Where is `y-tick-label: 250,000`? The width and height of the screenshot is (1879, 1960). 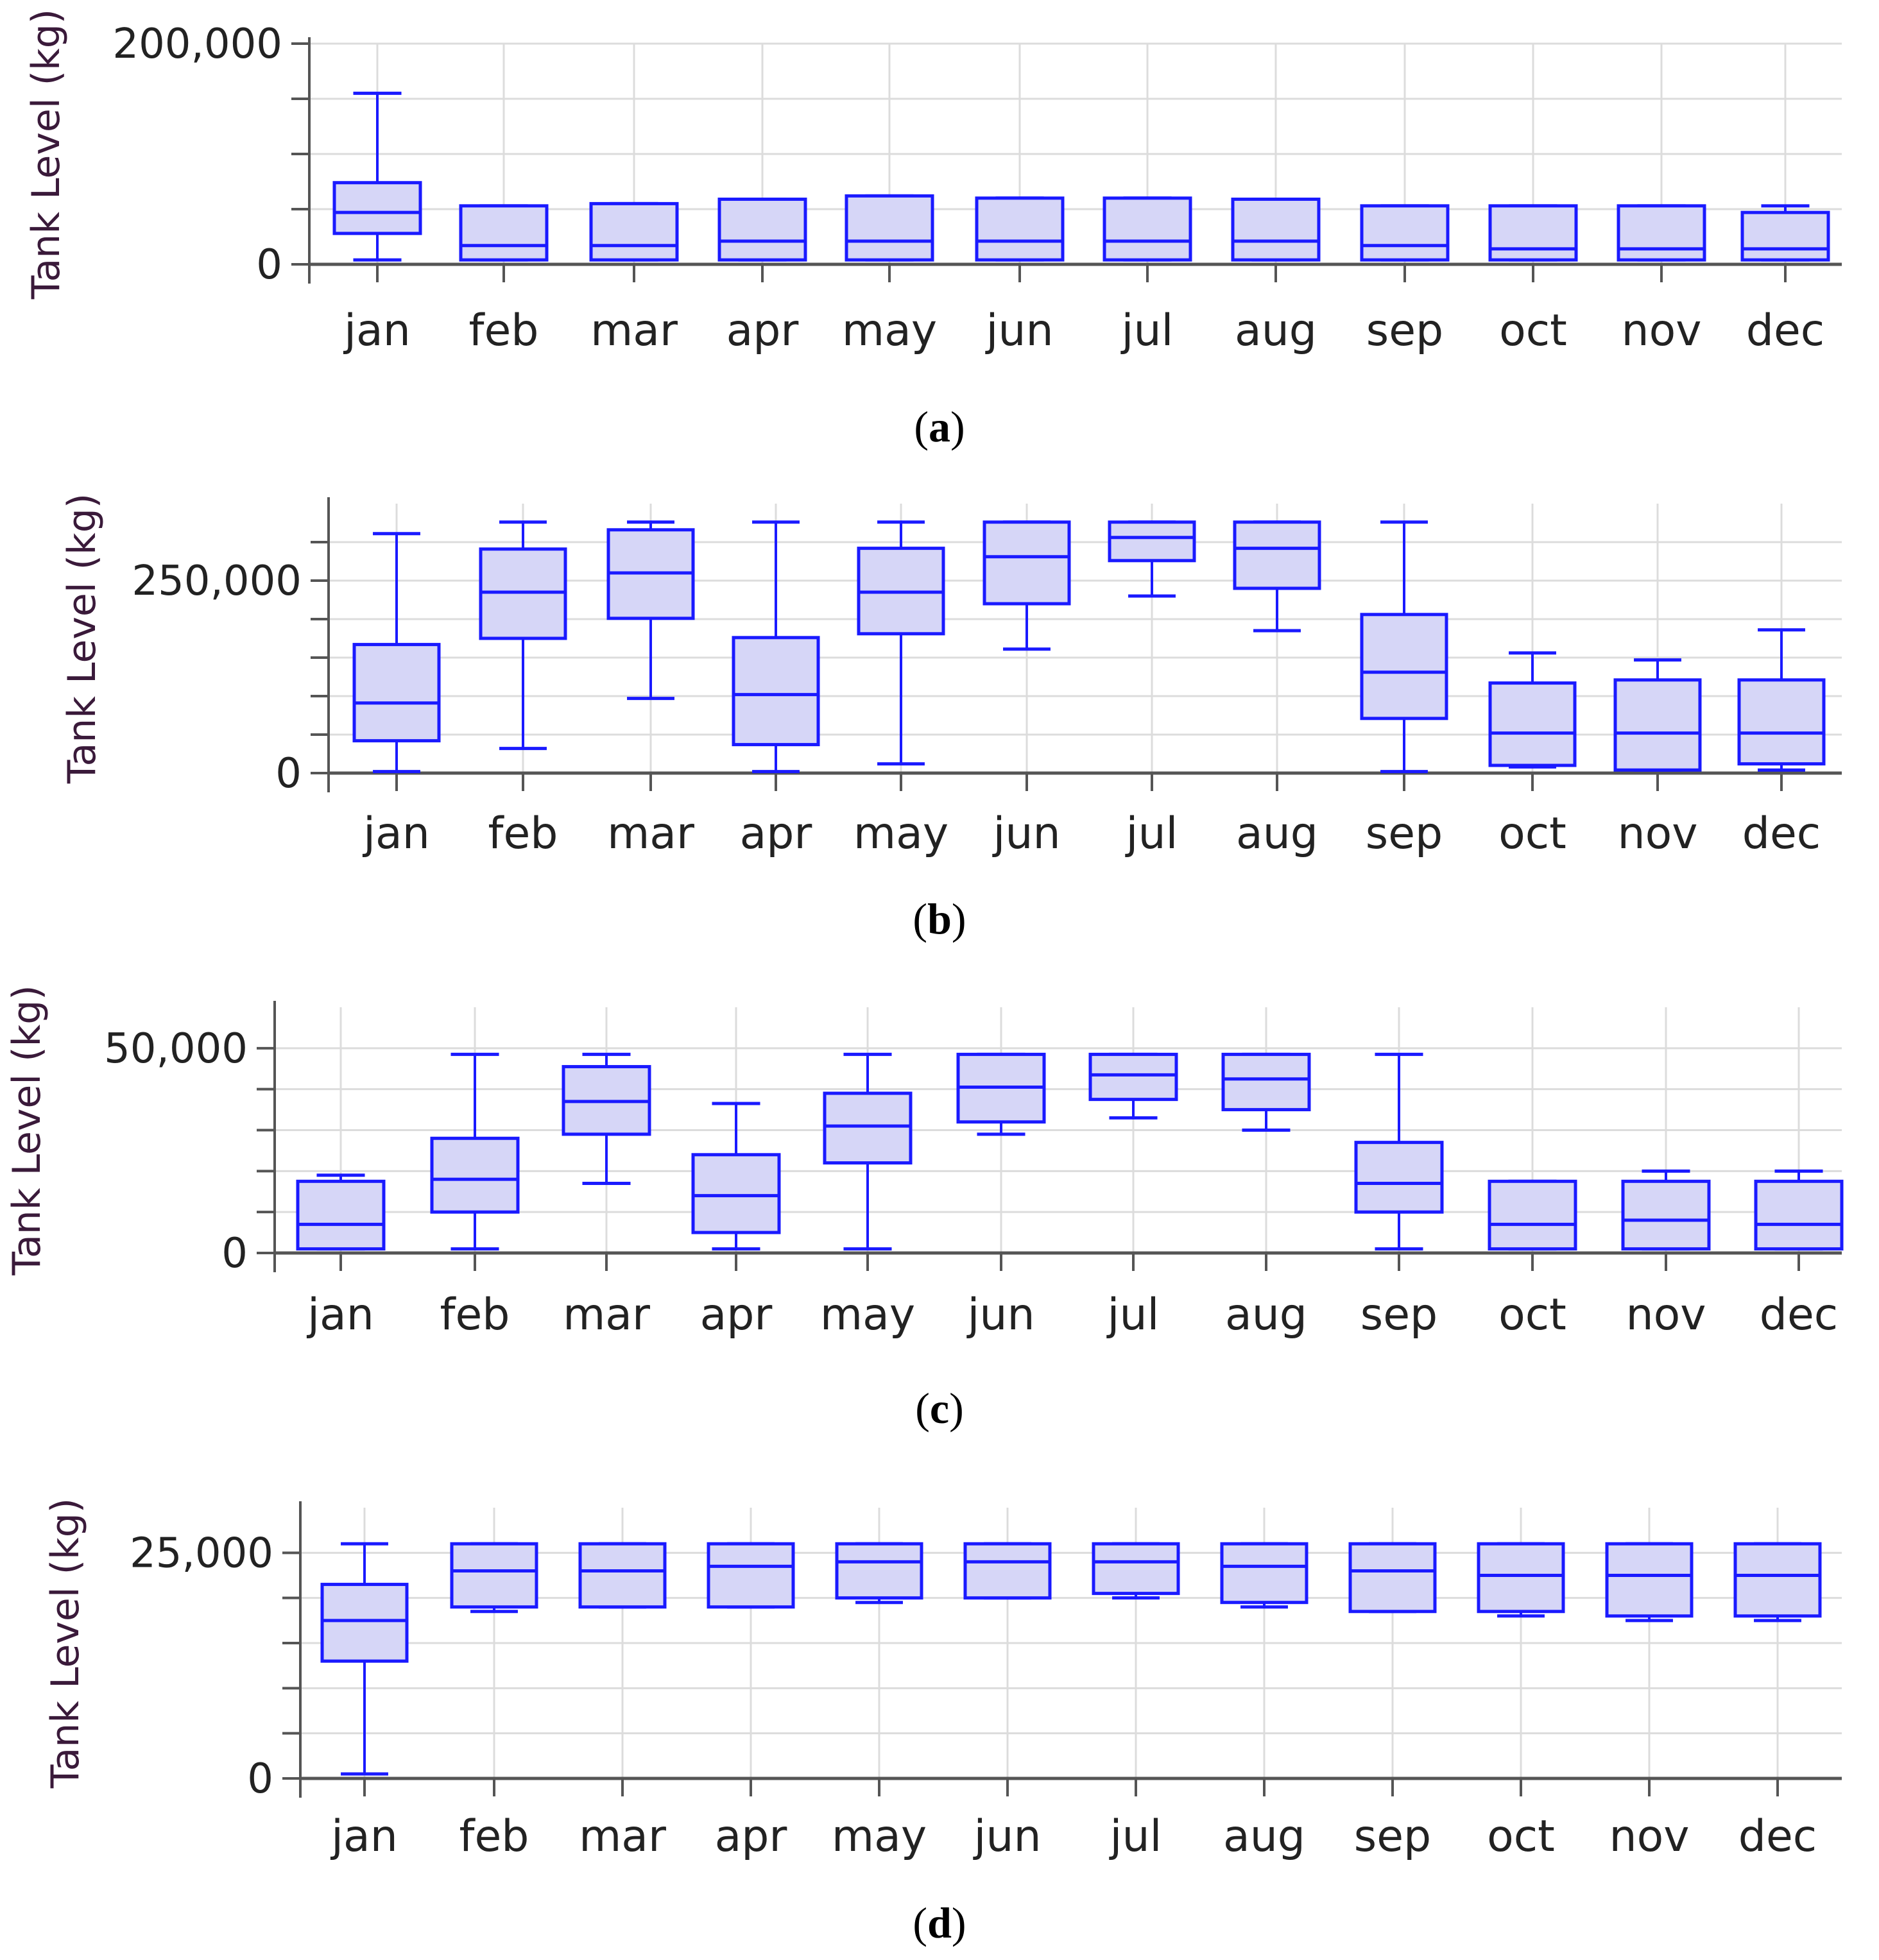 y-tick-label: 250,000 is located at coordinates (217, 581).